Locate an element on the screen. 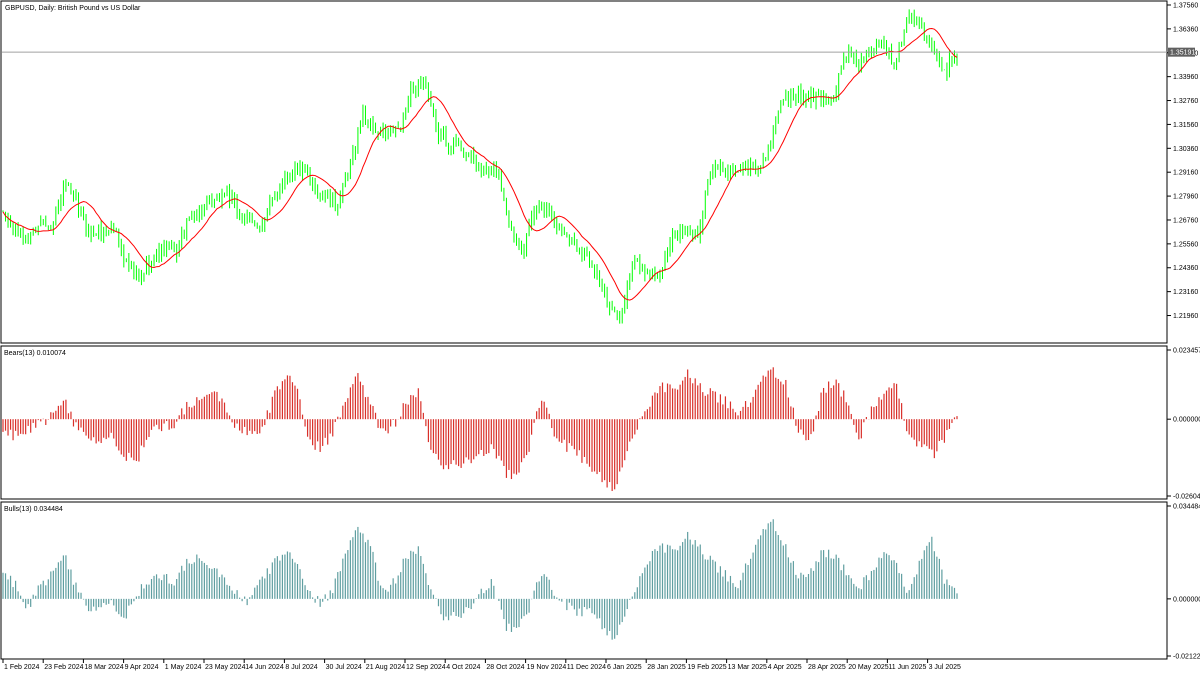  price-tick-label: 1.31560 is located at coordinates (1185, 125).